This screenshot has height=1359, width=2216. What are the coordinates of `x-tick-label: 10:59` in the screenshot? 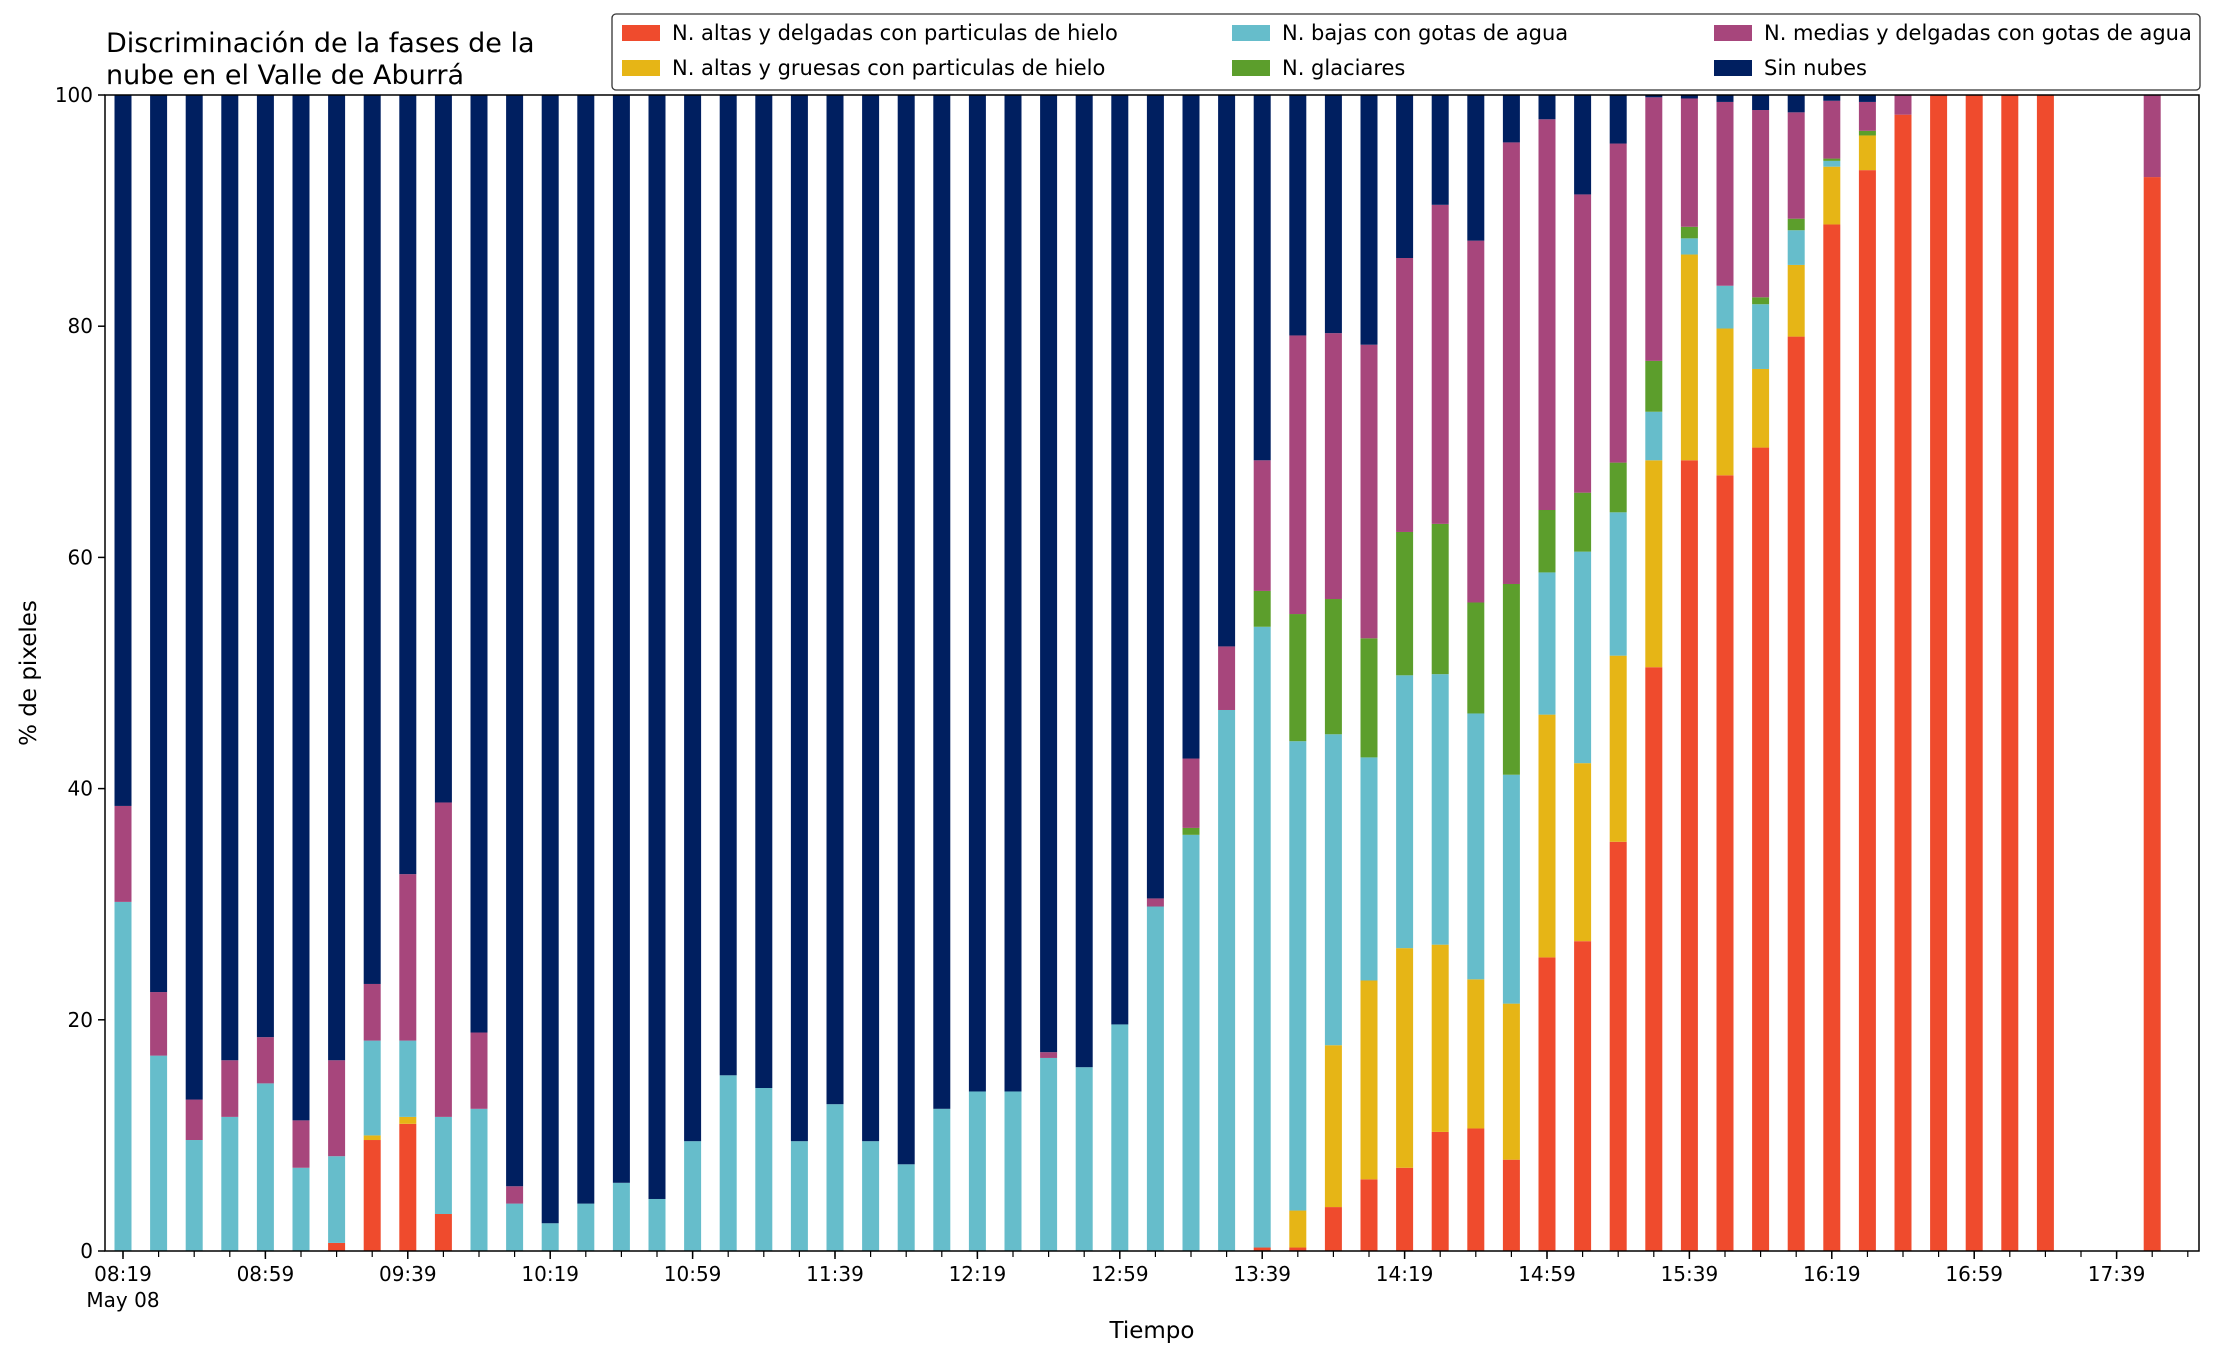 It's located at (693, 1274).